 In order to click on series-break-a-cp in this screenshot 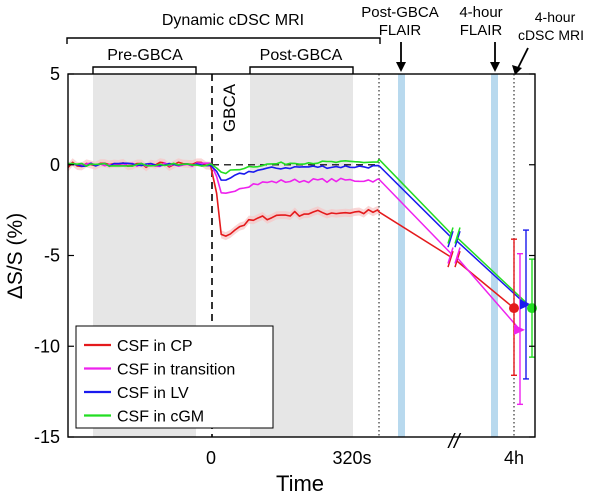, I will do `click(450, 259)`.